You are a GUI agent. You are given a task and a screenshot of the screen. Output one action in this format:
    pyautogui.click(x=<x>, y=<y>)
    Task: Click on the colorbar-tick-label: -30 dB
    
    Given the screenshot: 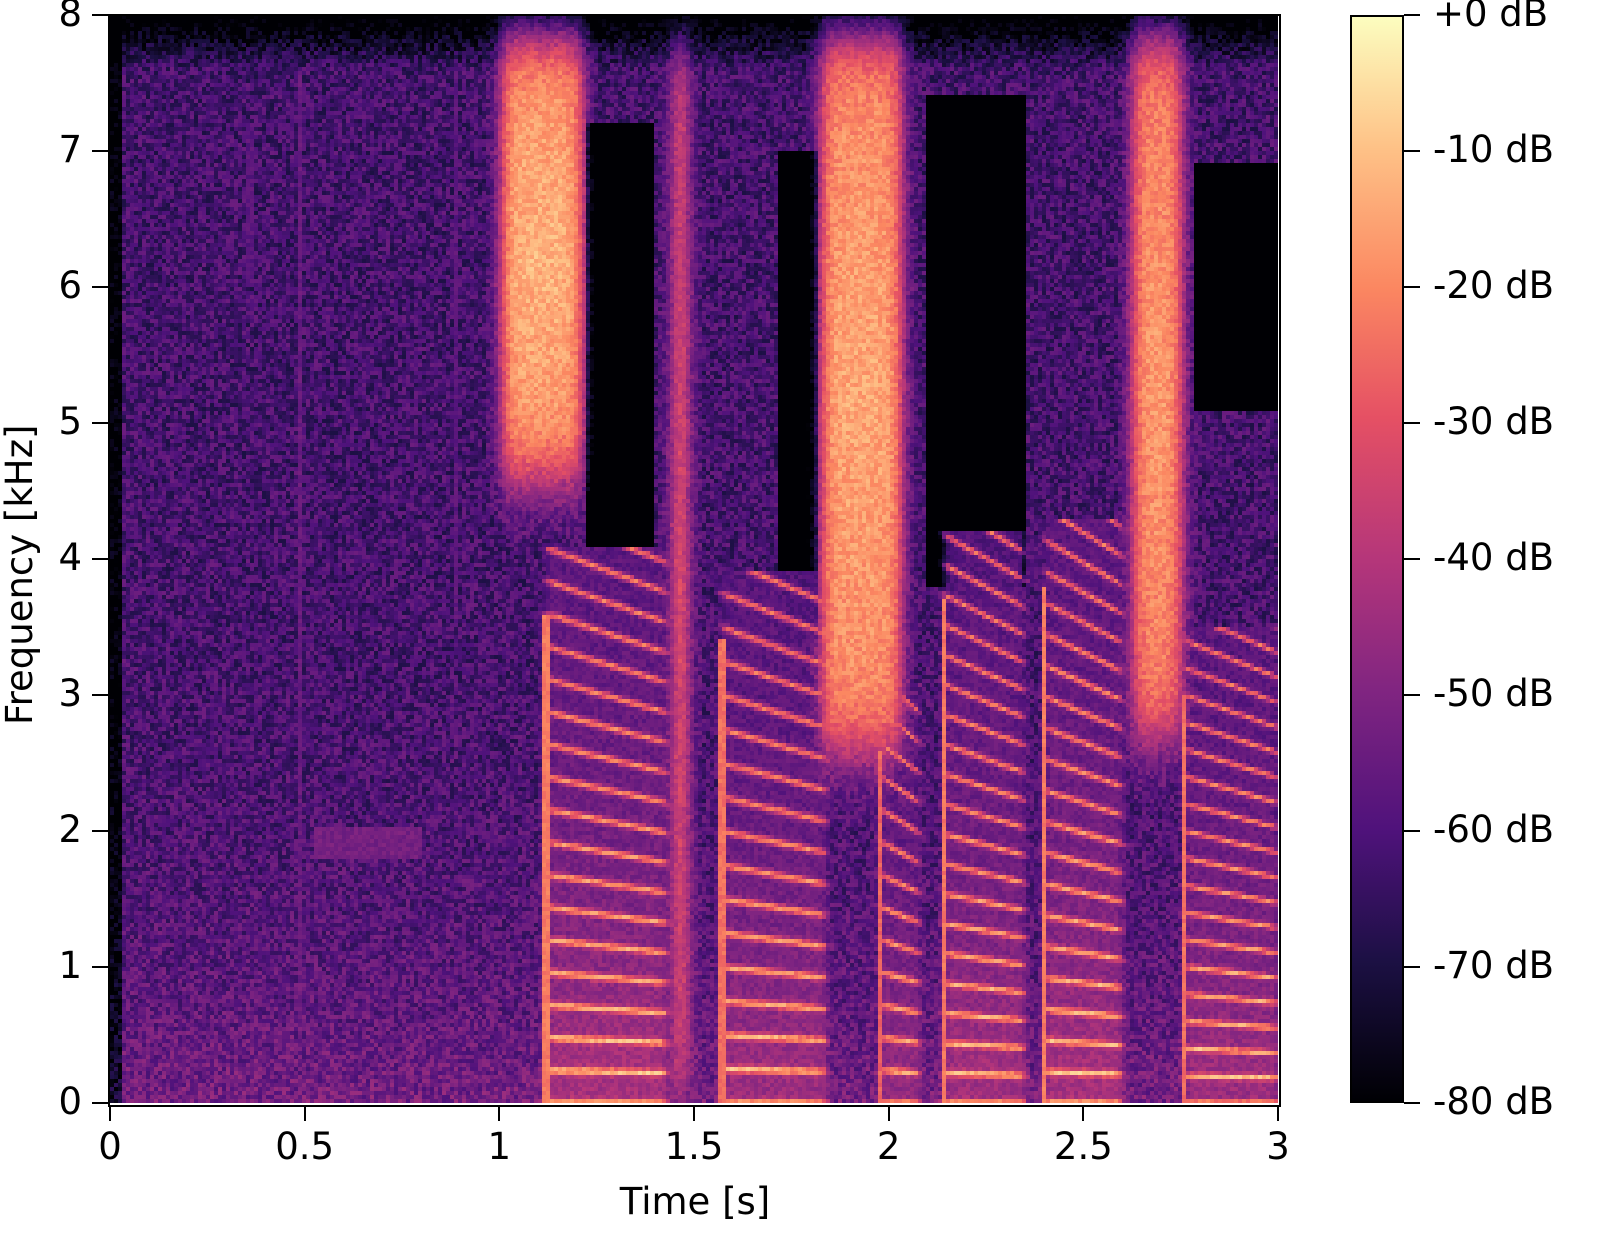 What is the action you would take?
    pyautogui.click(x=1494, y=421)
    